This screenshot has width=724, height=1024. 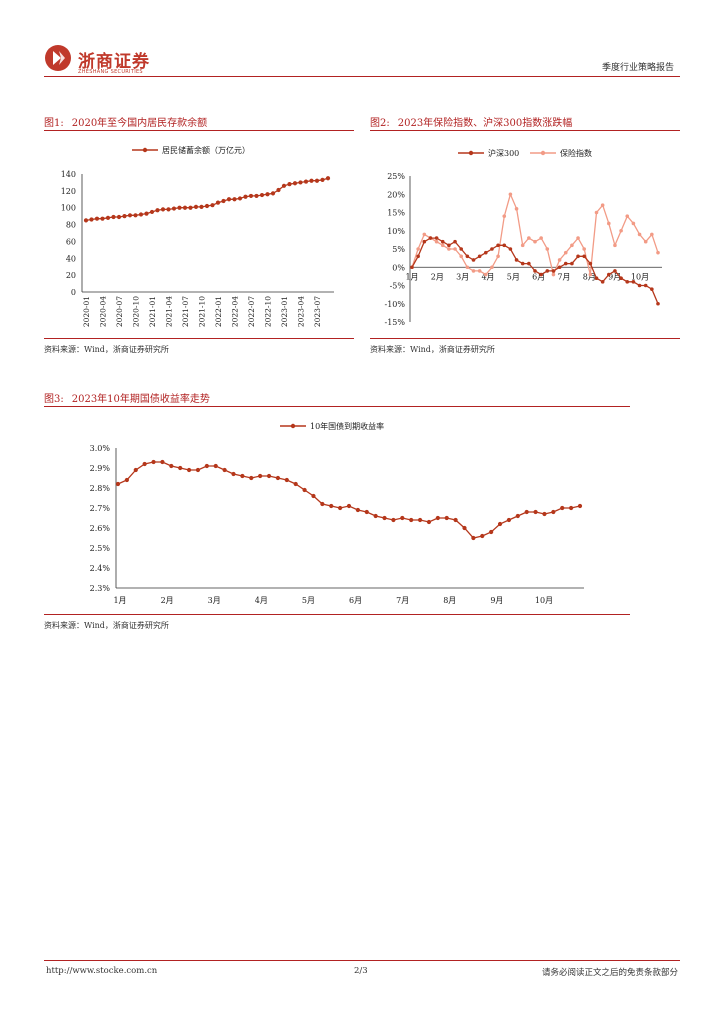 I want to click on chart2-x-tick: 8月, so click(x=589, y=276).